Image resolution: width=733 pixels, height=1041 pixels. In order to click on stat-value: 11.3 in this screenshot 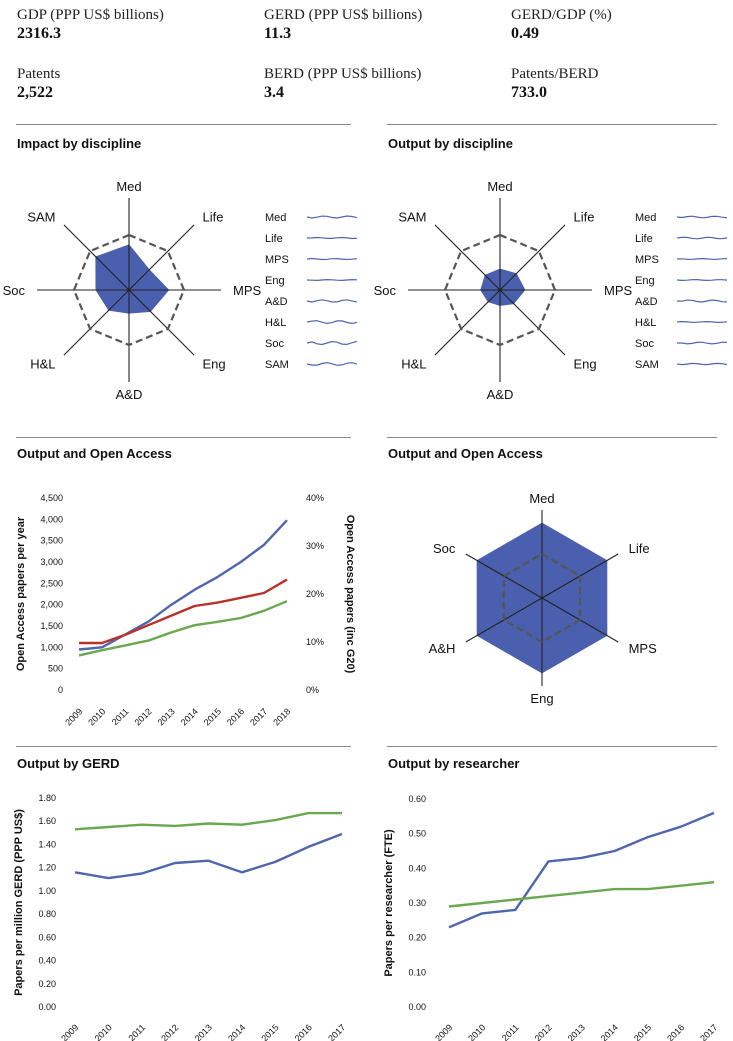, I will do `click(278, 33)`.